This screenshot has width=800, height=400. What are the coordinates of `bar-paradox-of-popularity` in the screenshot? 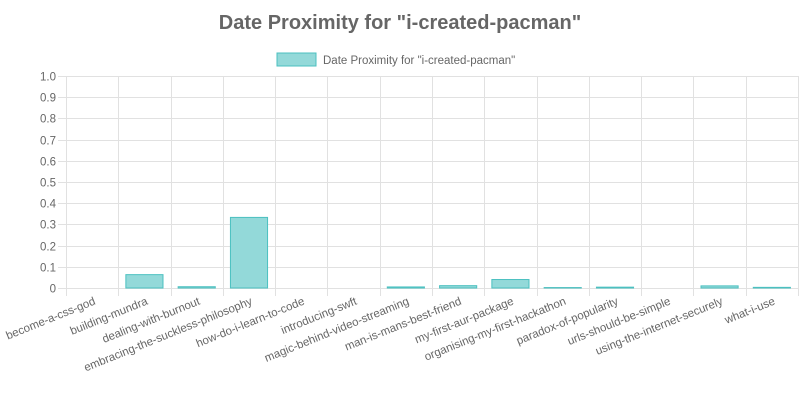 It's located at (615, 287).